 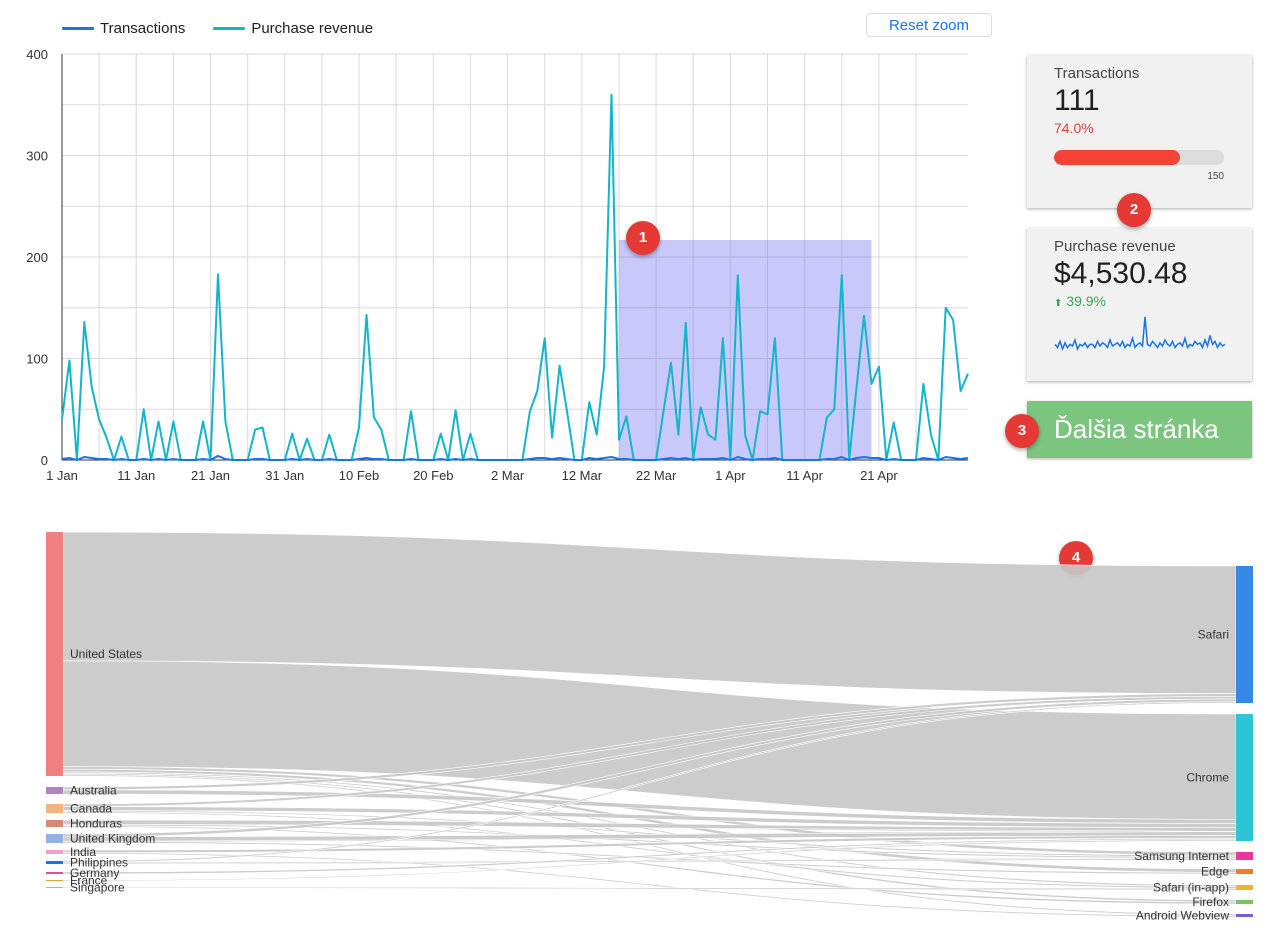 What do you see at coordinates (656, 475) in the screenshot?
I see `x-tick-label: 22 Mar` at bounding box center [656, 475].